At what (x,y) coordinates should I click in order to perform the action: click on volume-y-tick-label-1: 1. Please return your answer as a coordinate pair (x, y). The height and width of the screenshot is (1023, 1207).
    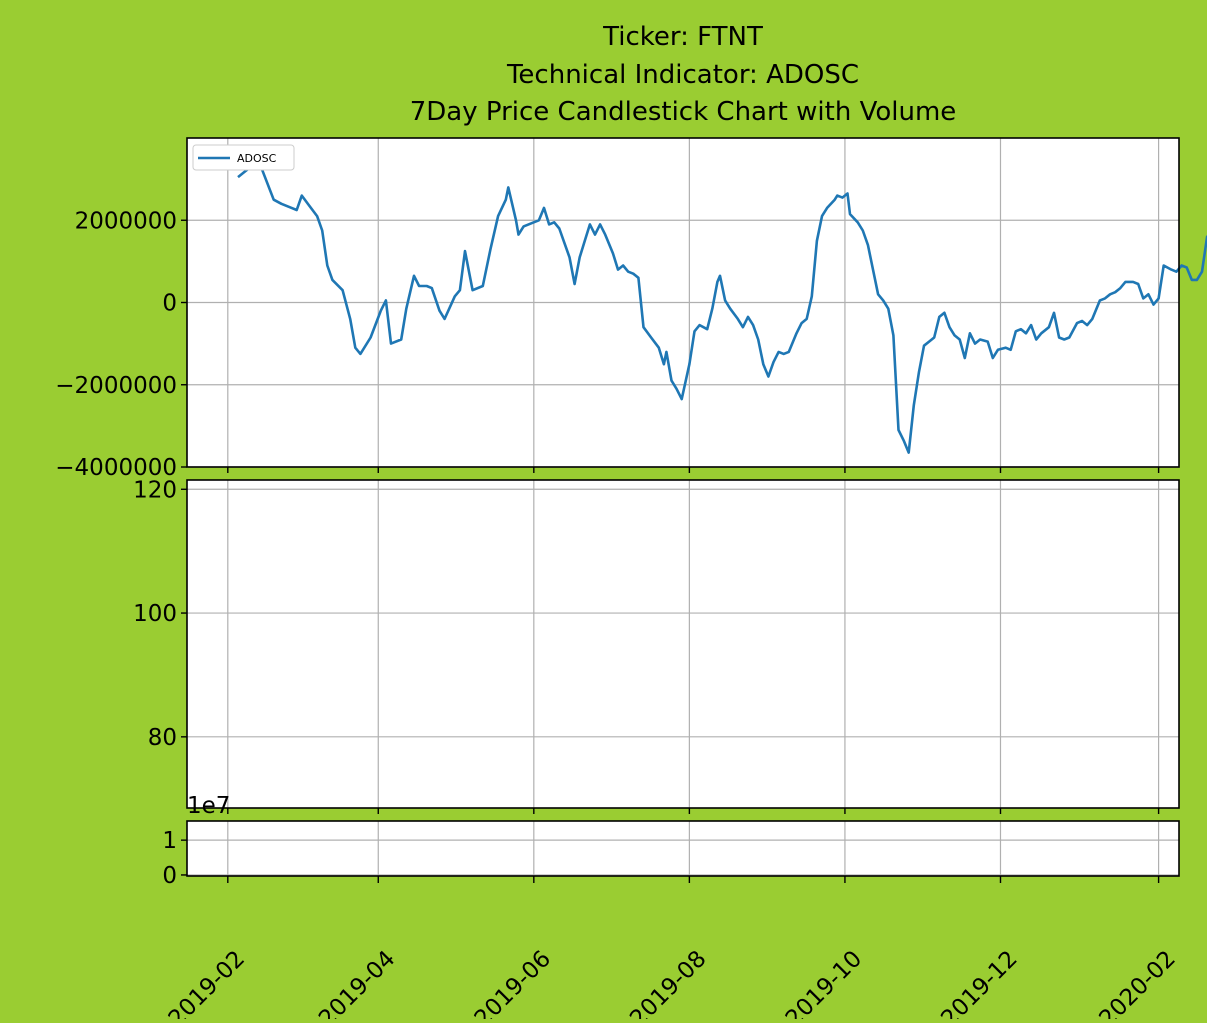
    Looking at the image, I should click on (169, 841).